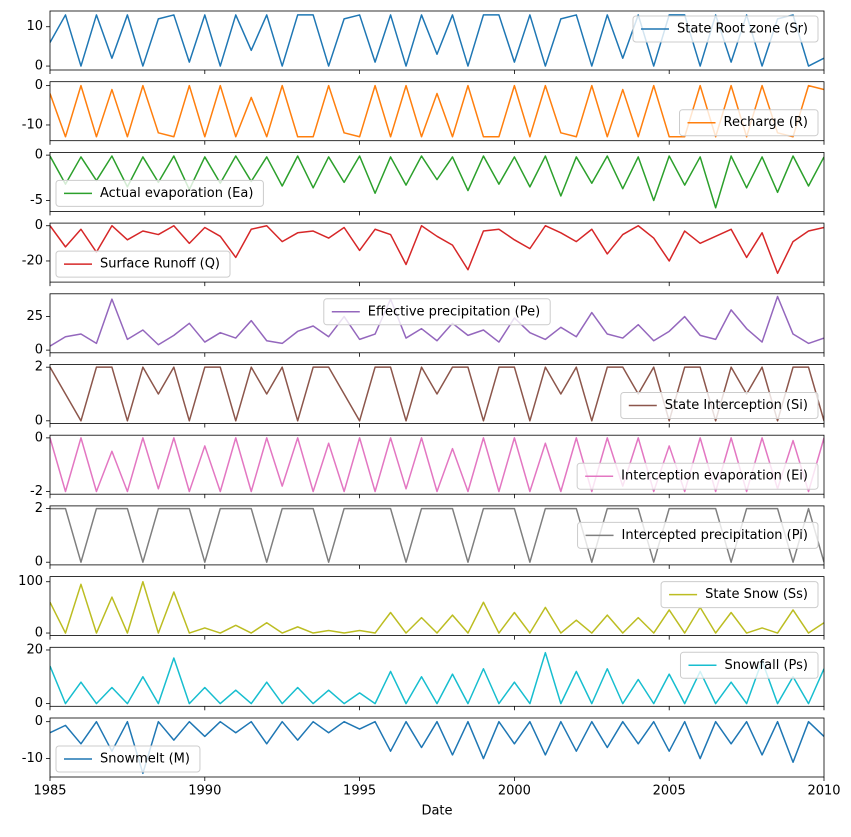  Describe the element at coordinates (204, 791) in the screenshot. I see `x-tick-label: 1990` at that location.